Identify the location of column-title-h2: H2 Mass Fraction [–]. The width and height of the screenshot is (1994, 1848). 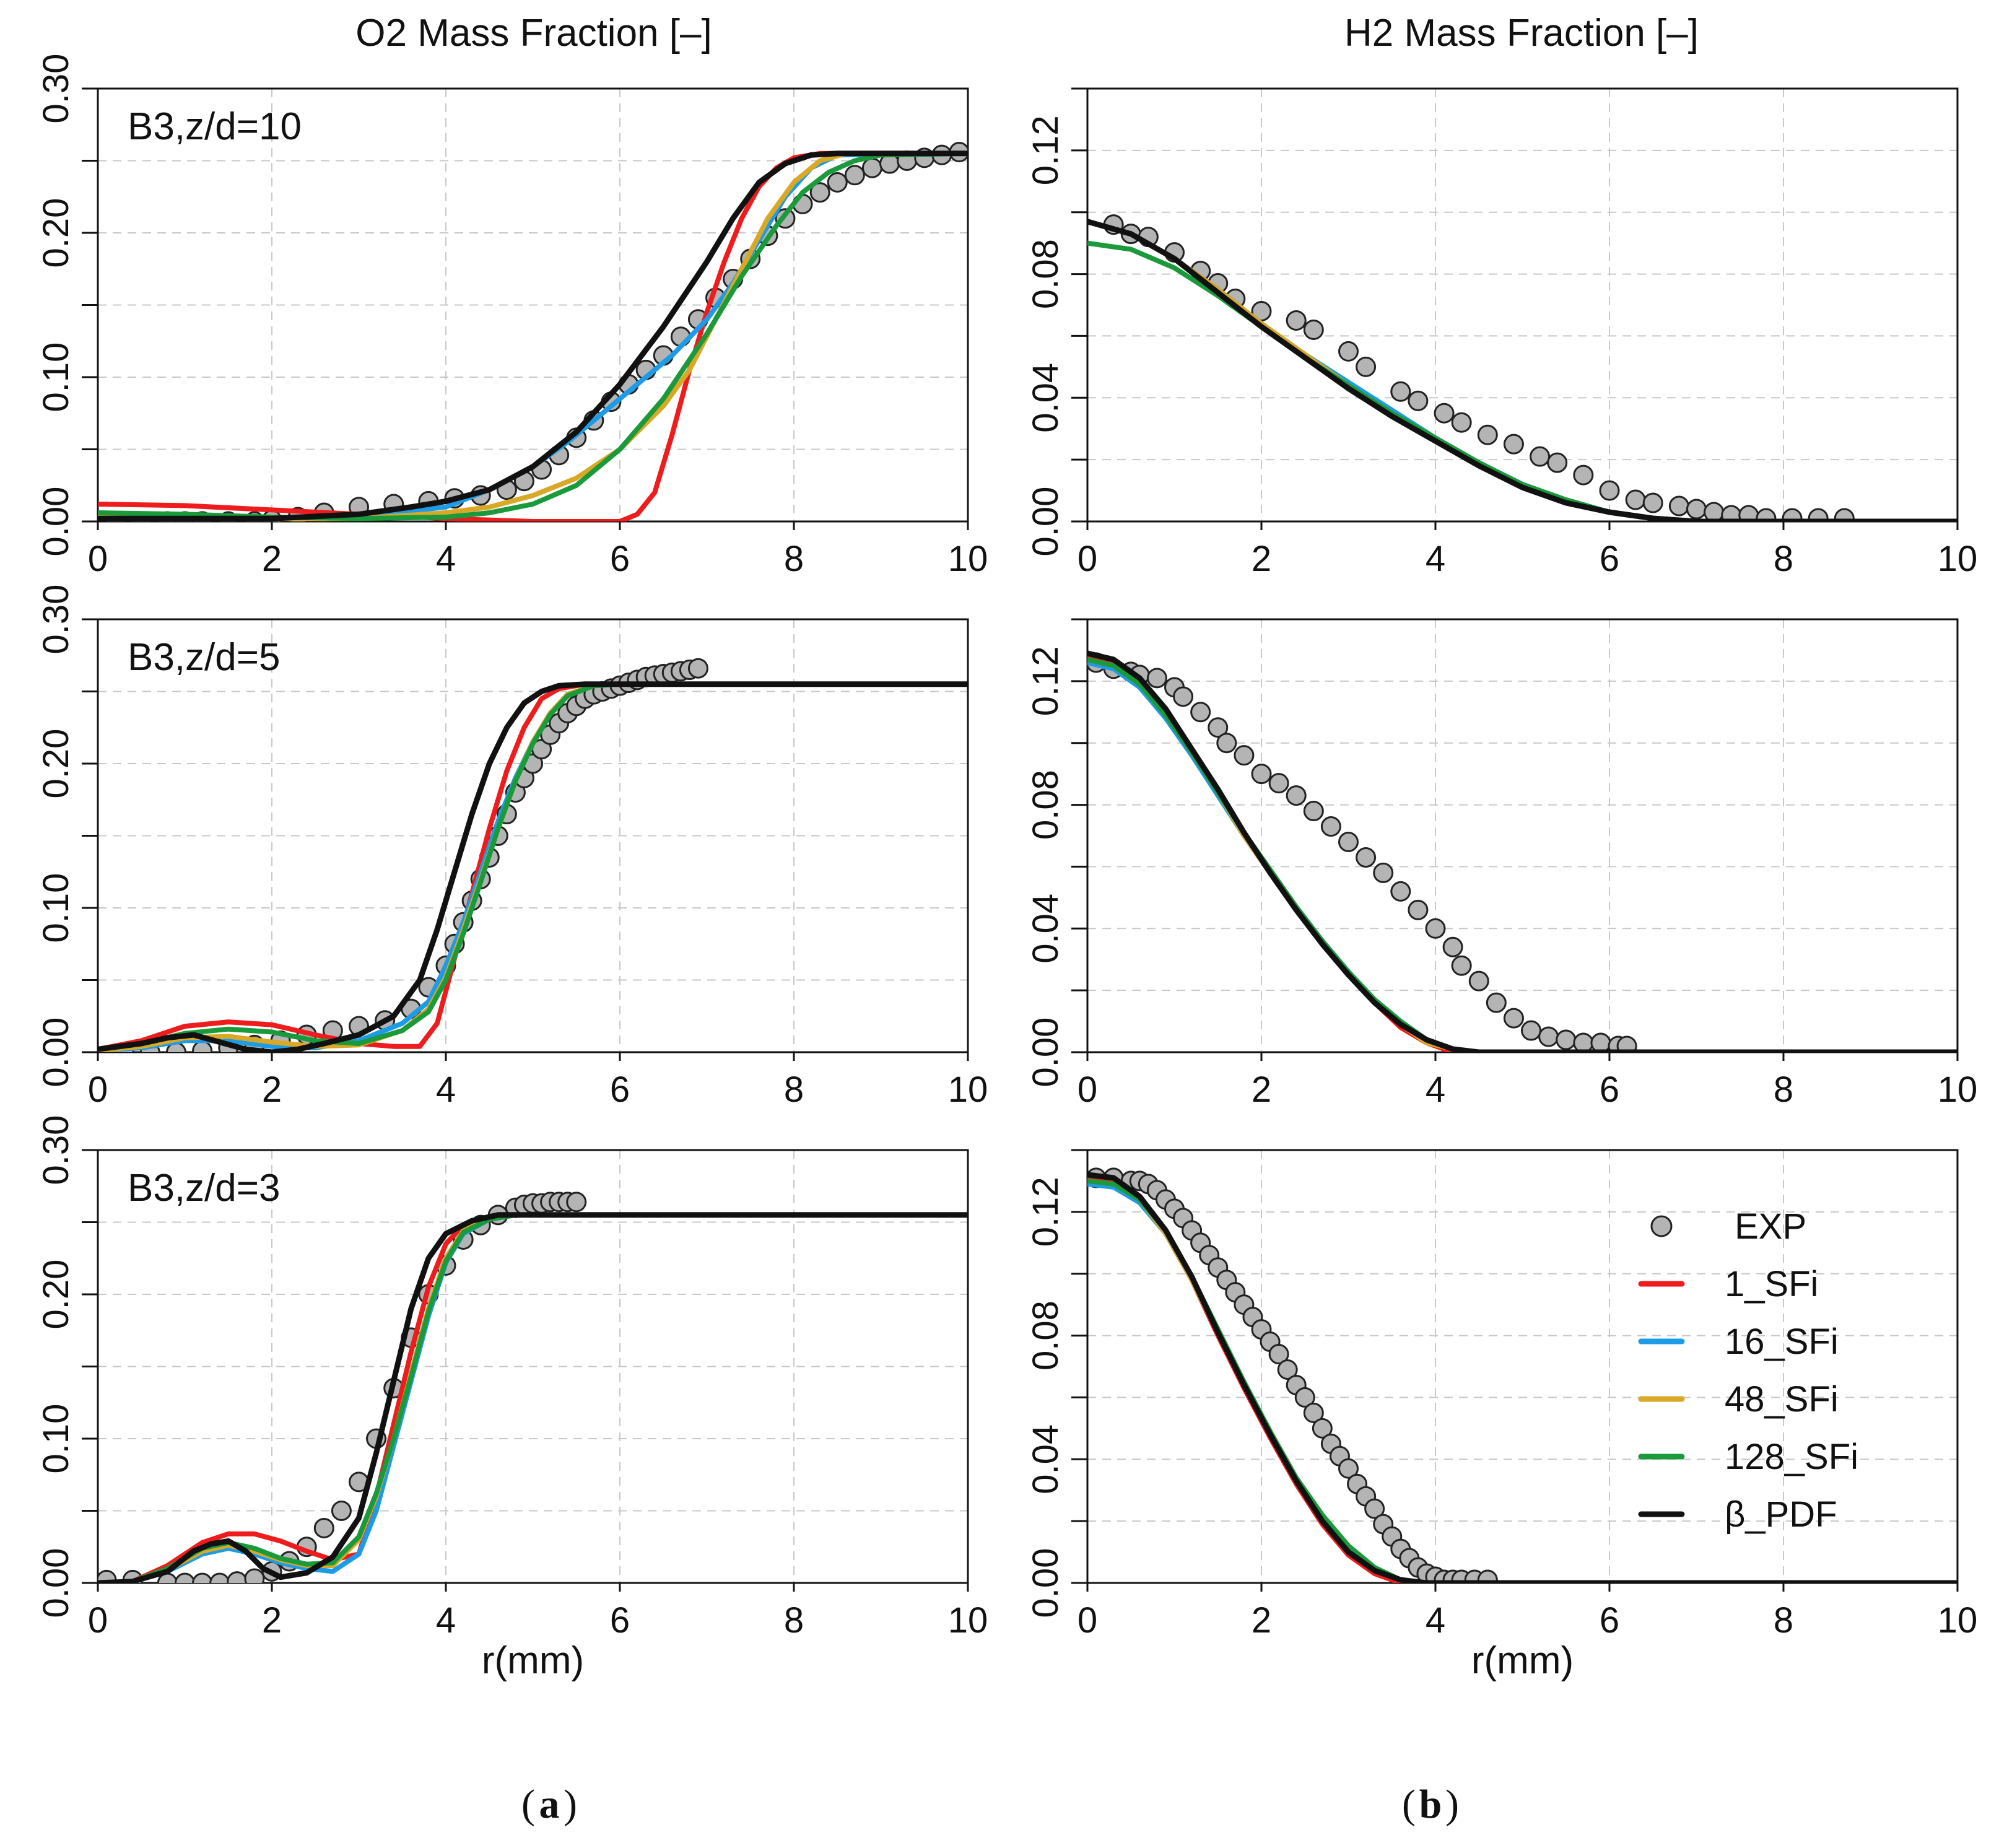
(1521, 33).